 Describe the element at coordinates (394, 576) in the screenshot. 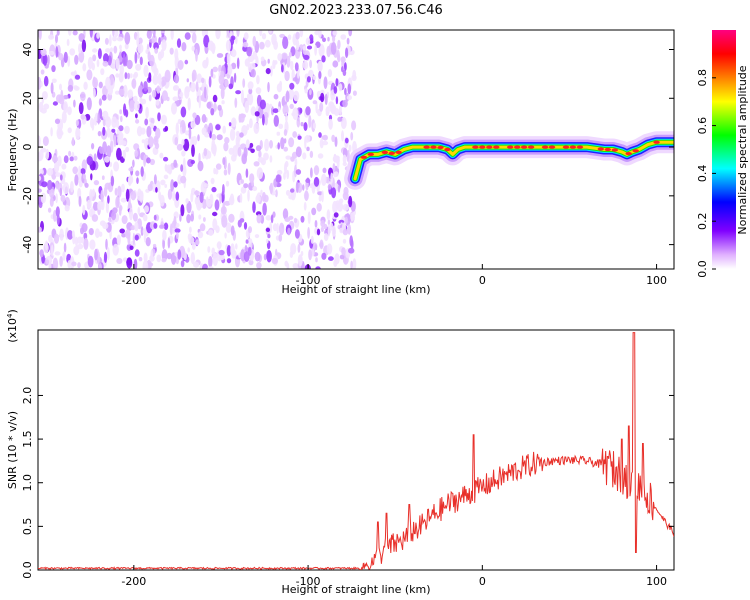

I see `snr-x-axis: -200 -100 0 100` at that location.